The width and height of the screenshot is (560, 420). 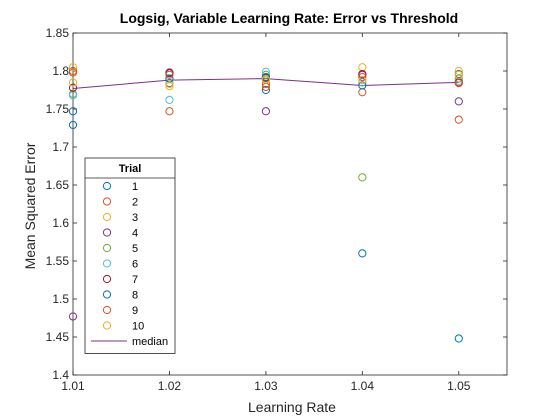 I want to click on legend-label-trial-6: 6, so click(x=135, y=265).